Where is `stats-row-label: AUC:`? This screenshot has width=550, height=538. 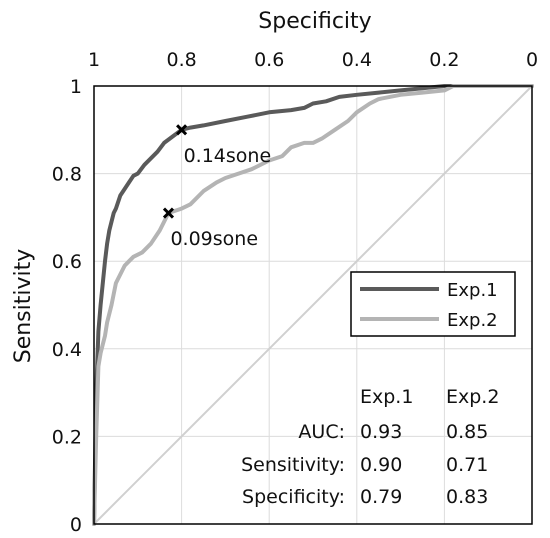 stats-row-label: AUC: is located at coordinates (321, 432).